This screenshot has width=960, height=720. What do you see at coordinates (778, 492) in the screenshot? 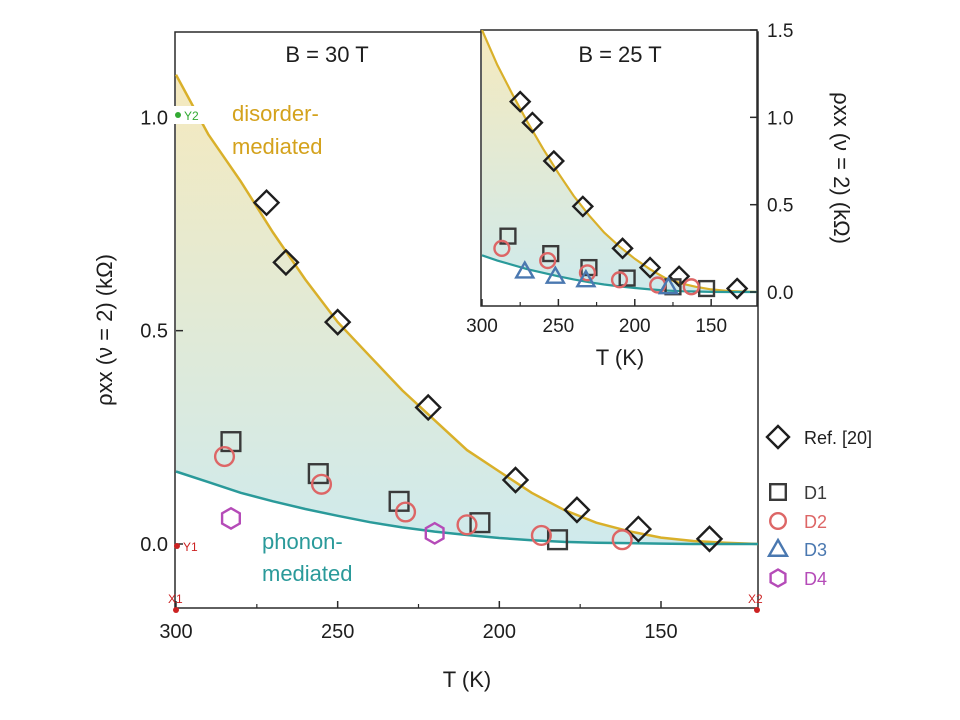
I see `legend-marker-d1` at bounding box center [778, 492].